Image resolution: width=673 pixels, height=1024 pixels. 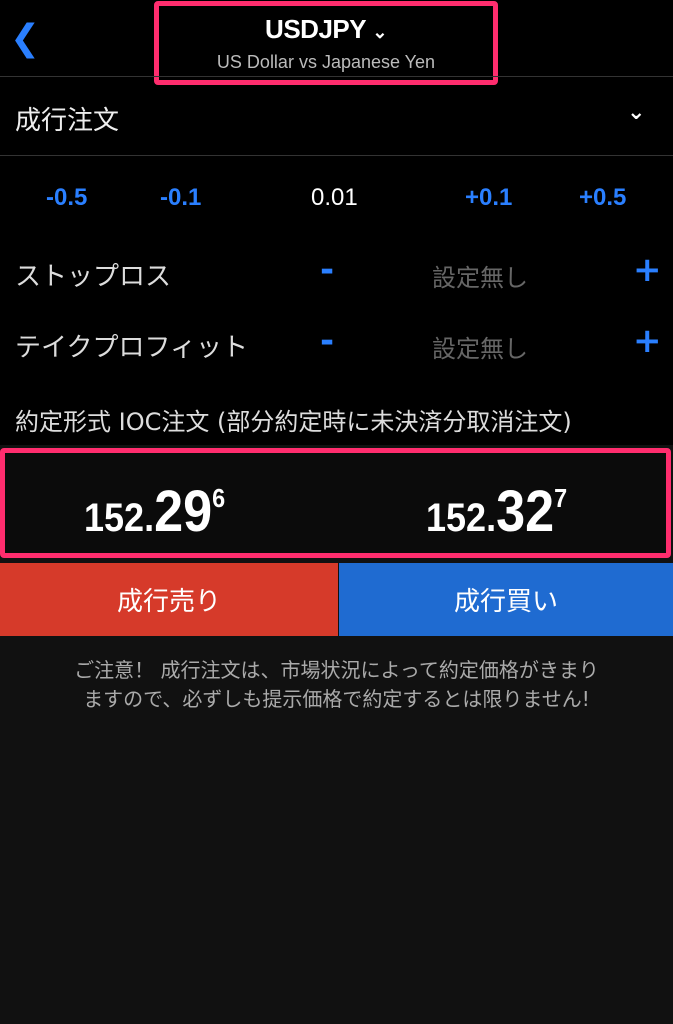 I want to click on take-profit-value: 設定無し, so click(x=480, y=349).